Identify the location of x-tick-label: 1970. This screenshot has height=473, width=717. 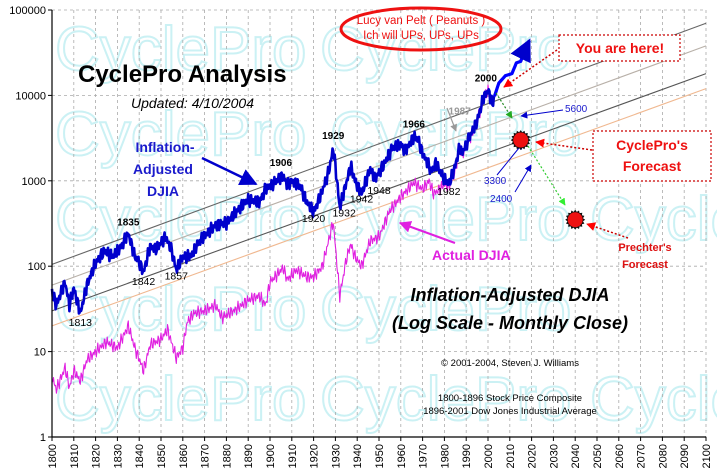
(424, 456).